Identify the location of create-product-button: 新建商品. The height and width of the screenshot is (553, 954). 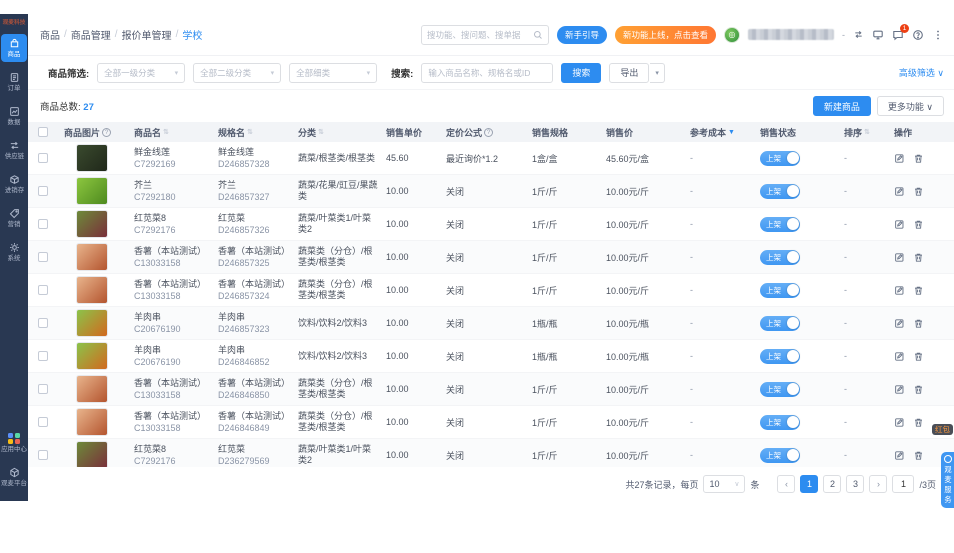
(841, 106).